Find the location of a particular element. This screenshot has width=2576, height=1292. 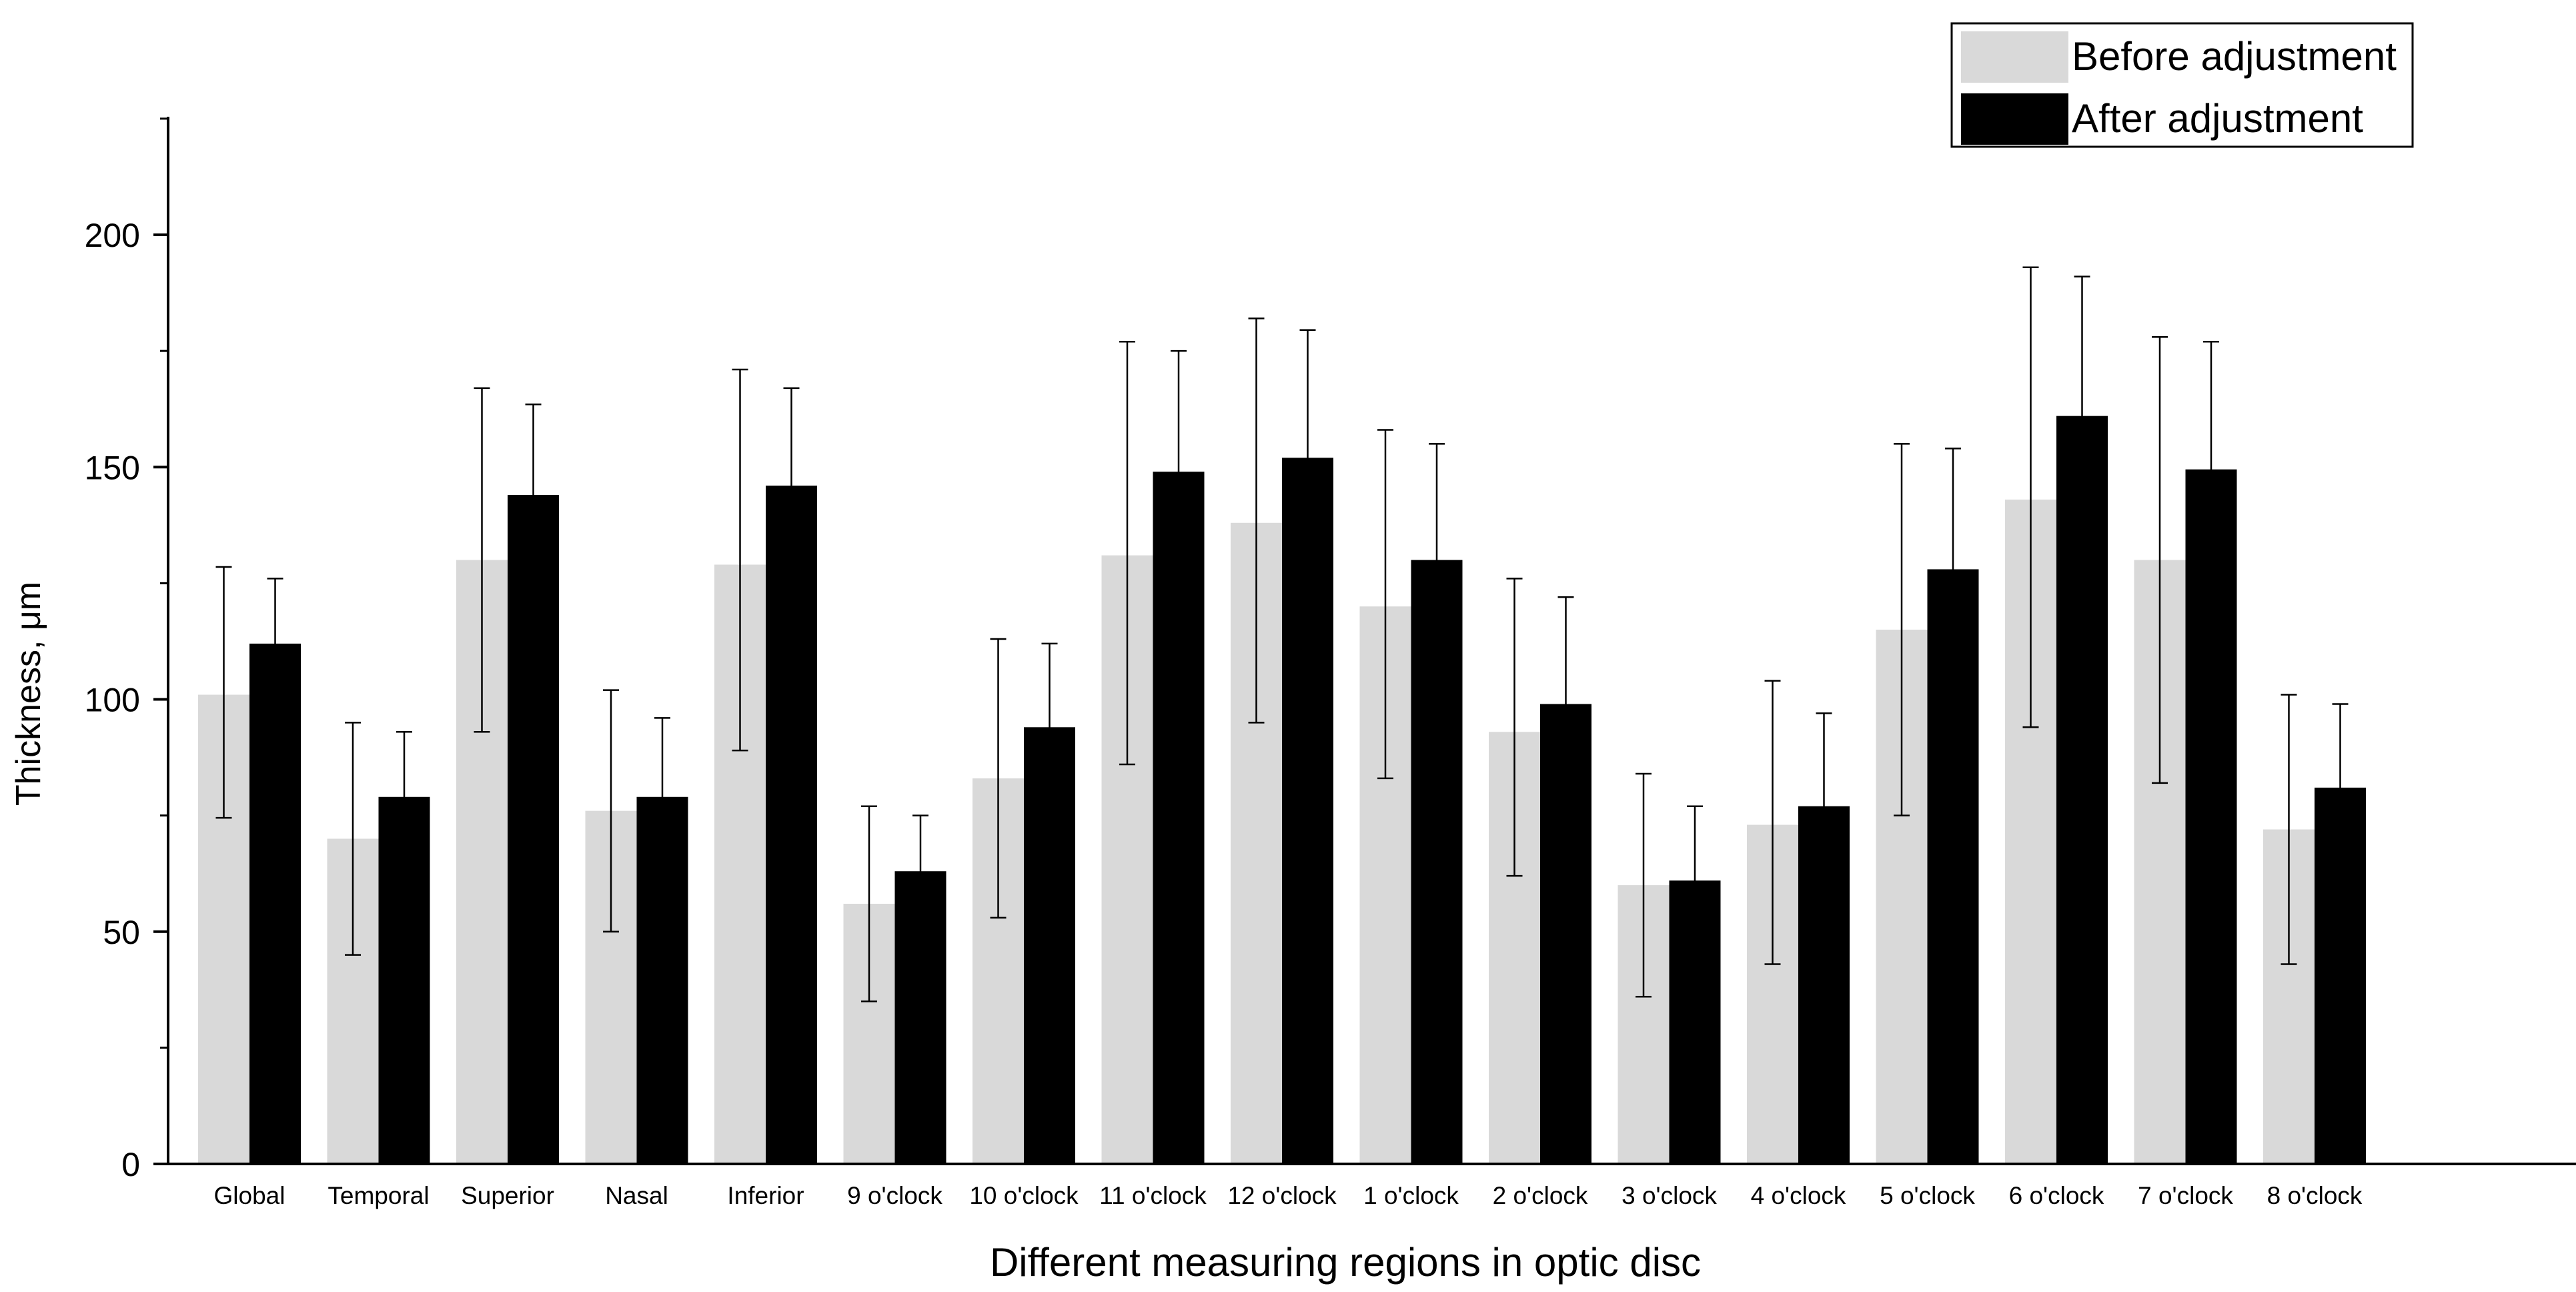

x-tick-label: 8 o'clock is located at coordinates (2315, 1195).